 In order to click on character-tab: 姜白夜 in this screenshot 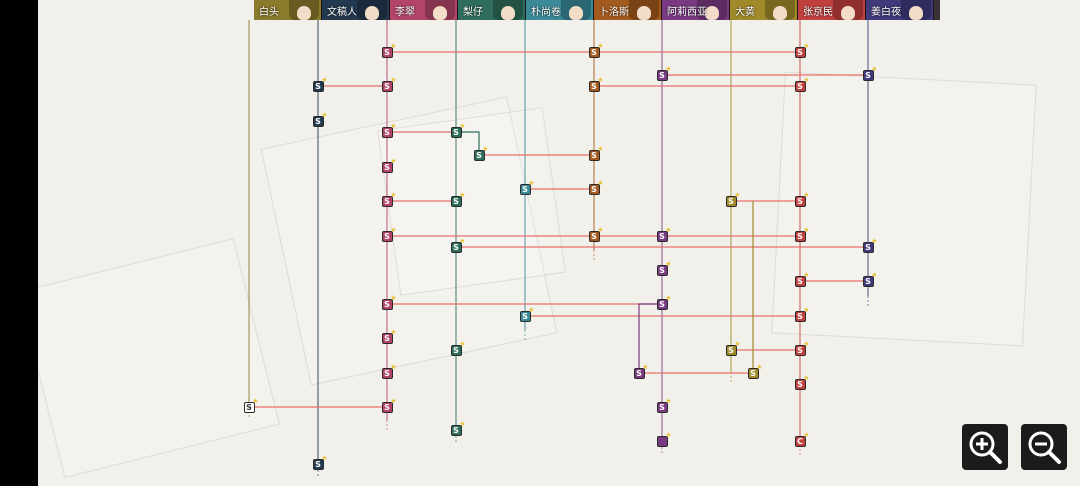, I will do `click(900, 10)`.